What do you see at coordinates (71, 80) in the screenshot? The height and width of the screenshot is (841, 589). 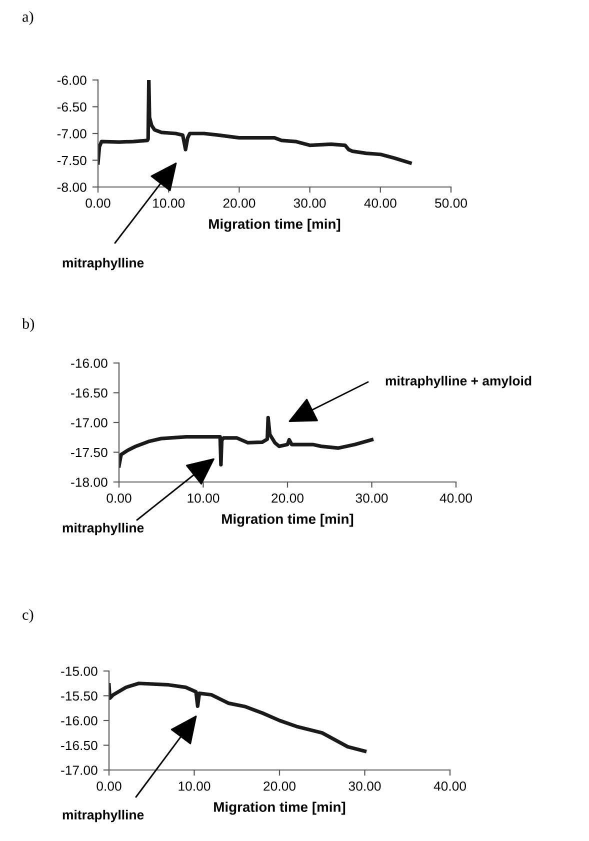 I see `y-tick-label: -6.00` at bounding box center [71, 80].